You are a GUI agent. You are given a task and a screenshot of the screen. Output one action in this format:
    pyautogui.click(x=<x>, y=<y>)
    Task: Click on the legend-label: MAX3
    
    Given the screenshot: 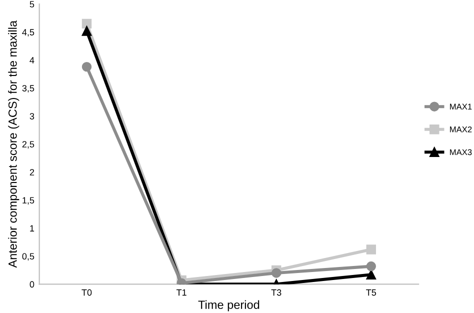 What is the action you would take?
    pyautogui.click(x=461, y=152)
    